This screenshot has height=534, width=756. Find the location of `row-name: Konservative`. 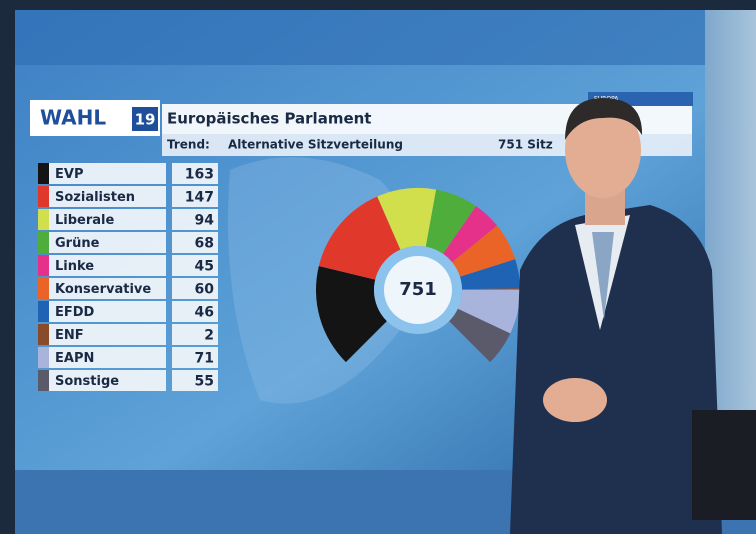

row-name: Konservative is located at coordinates (103, 289).